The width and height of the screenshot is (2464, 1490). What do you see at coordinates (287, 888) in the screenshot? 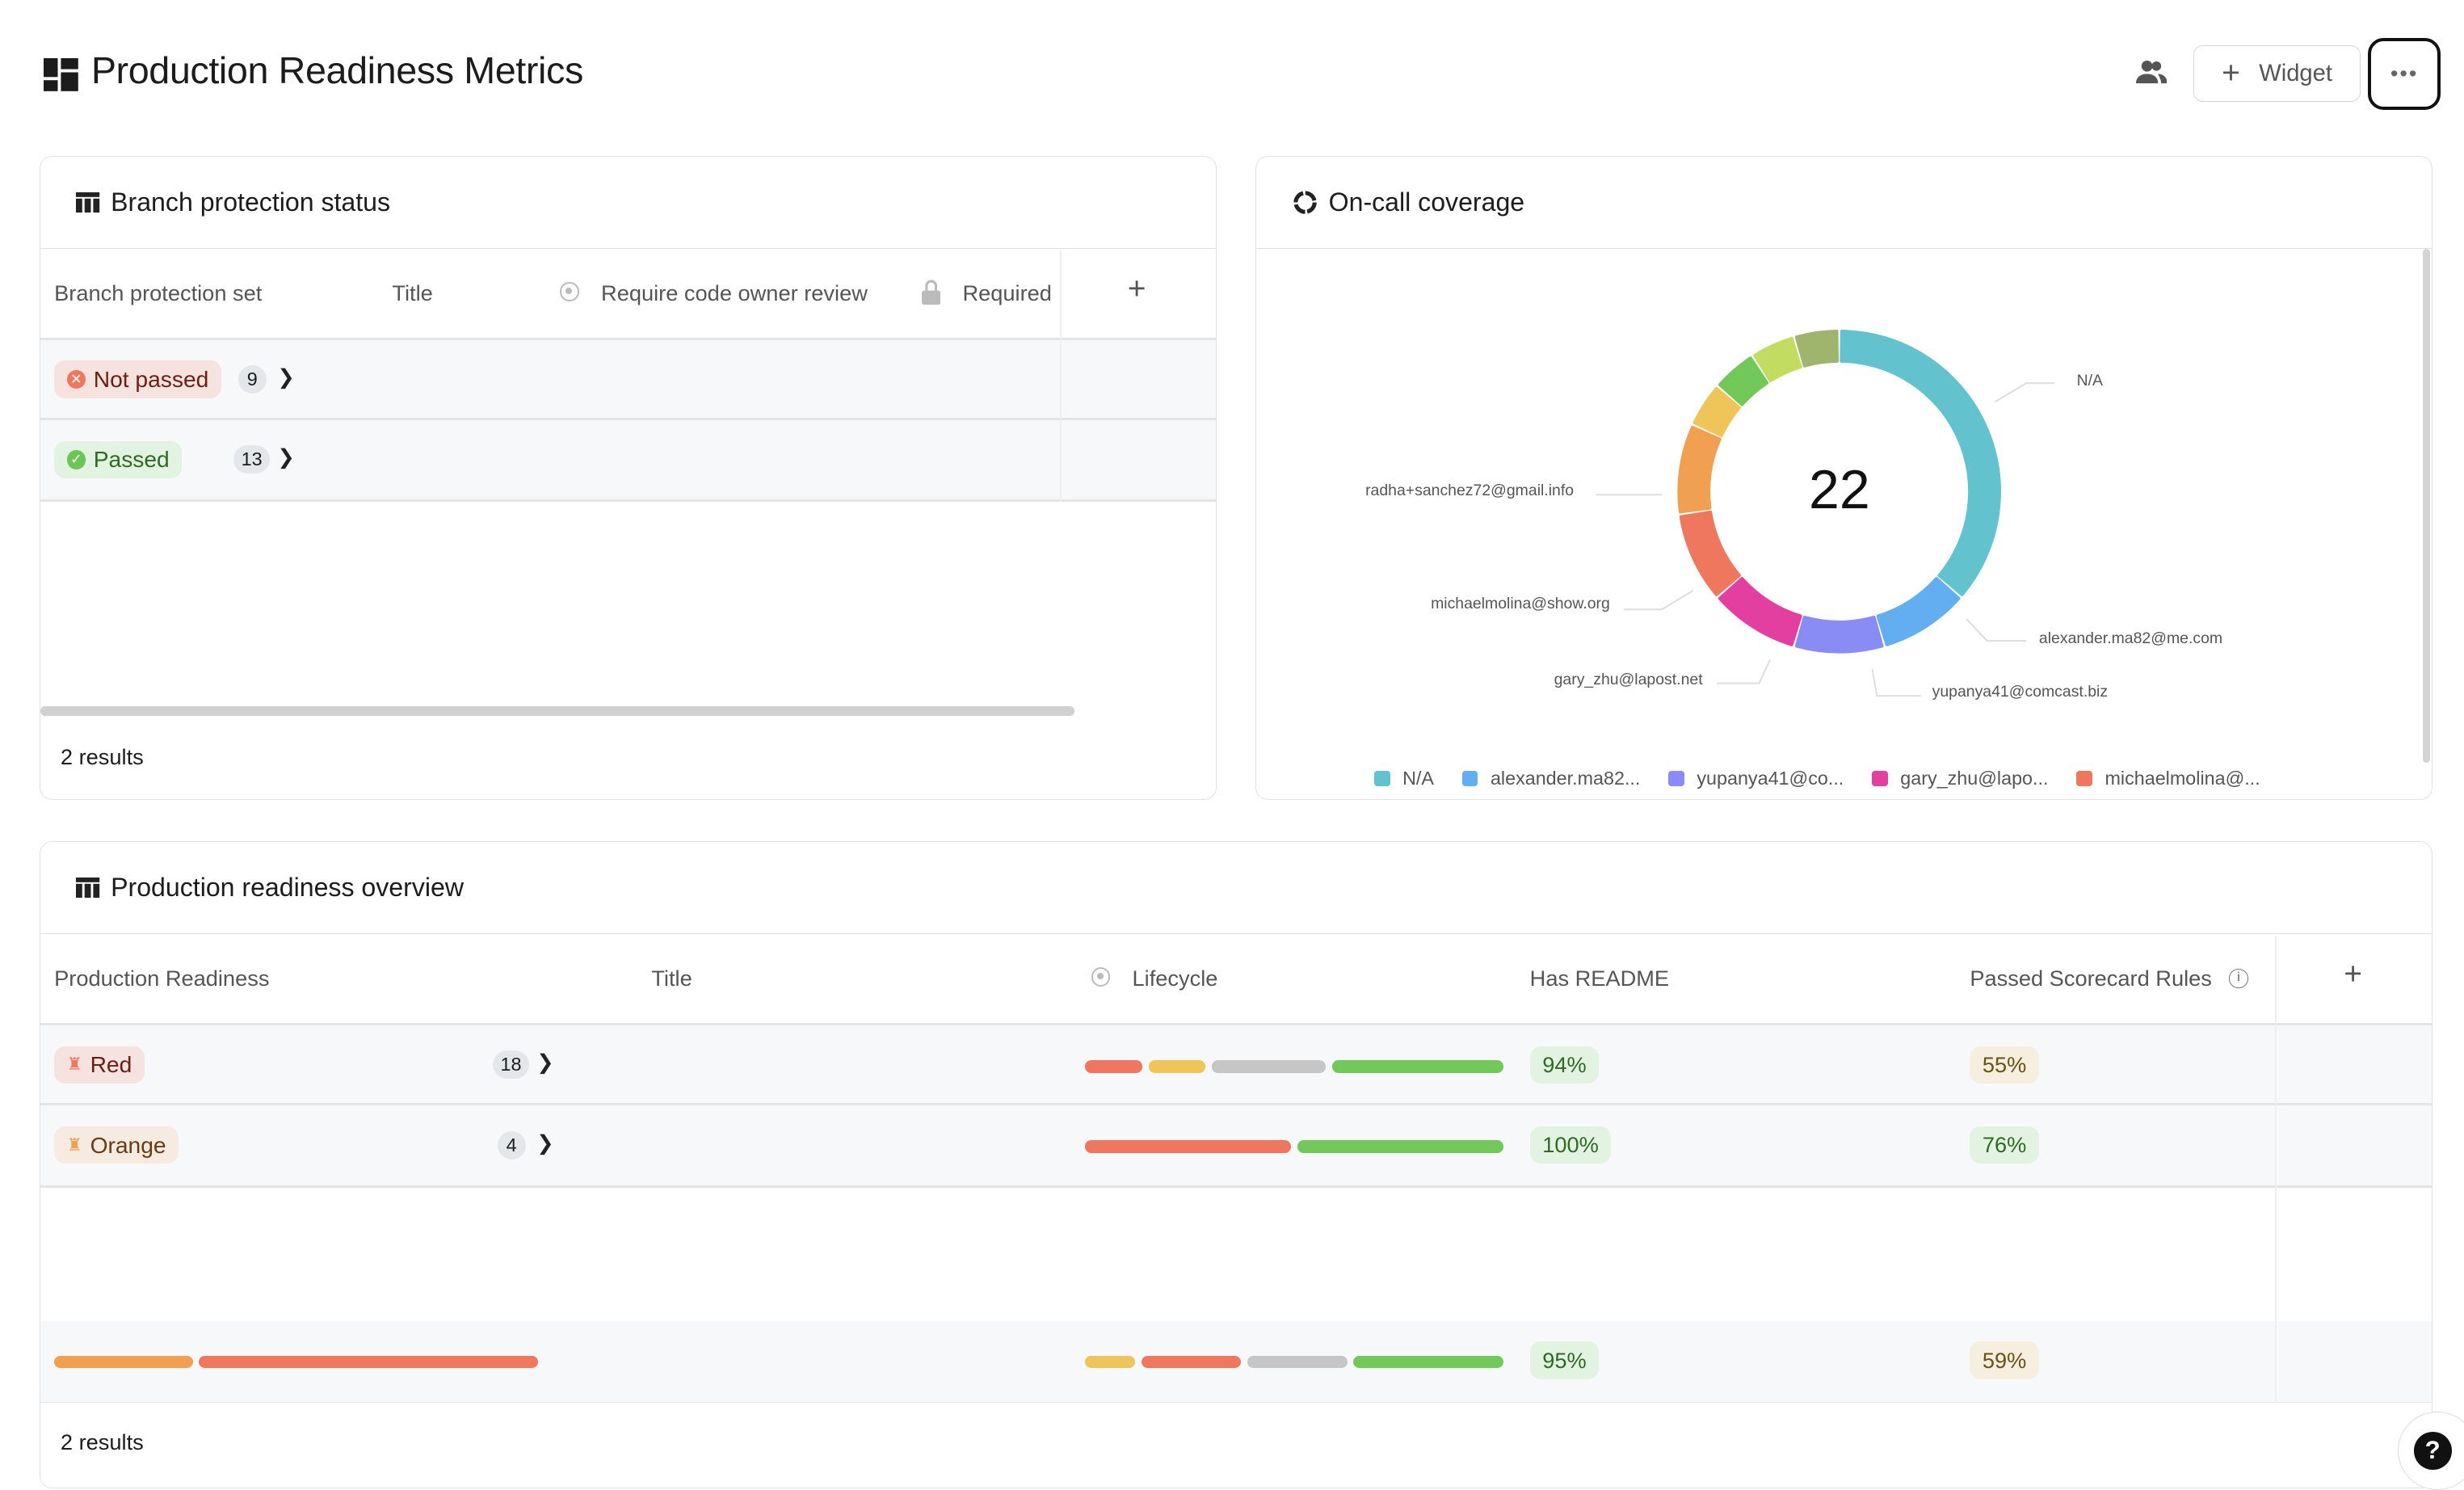
I see `card-title: Production readiness overview` at bounding box center [287, 888].